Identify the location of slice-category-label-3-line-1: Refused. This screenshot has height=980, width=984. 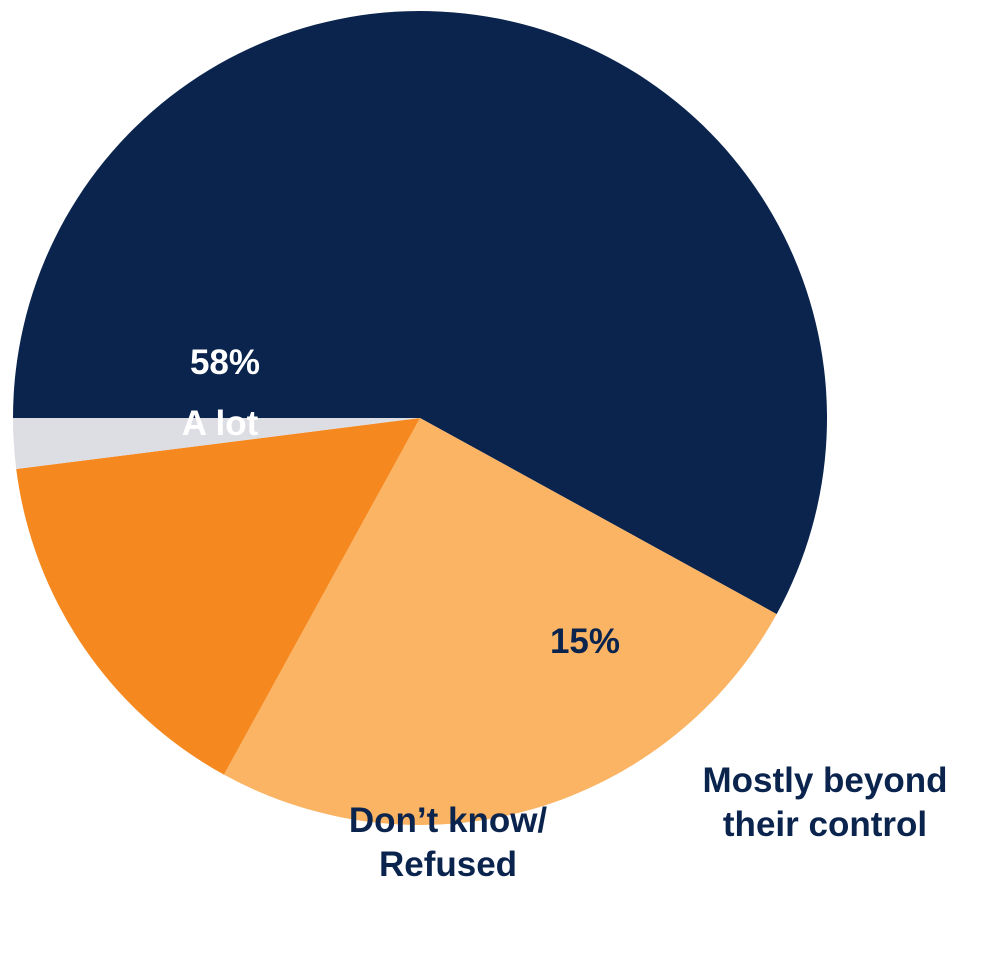
(448, 864).